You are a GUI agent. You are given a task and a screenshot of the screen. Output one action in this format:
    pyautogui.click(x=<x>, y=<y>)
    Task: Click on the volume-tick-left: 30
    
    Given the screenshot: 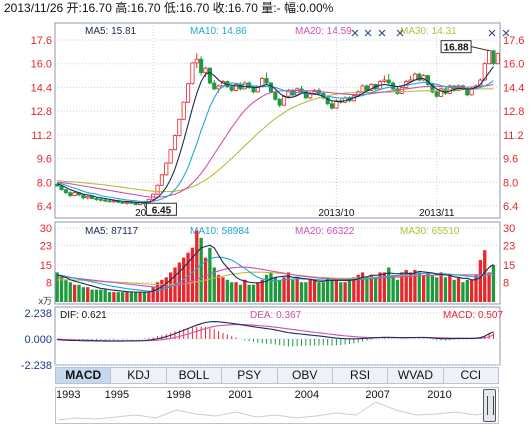 What is the action you would take?
    pyautogui.click(x=46, y=229)
    